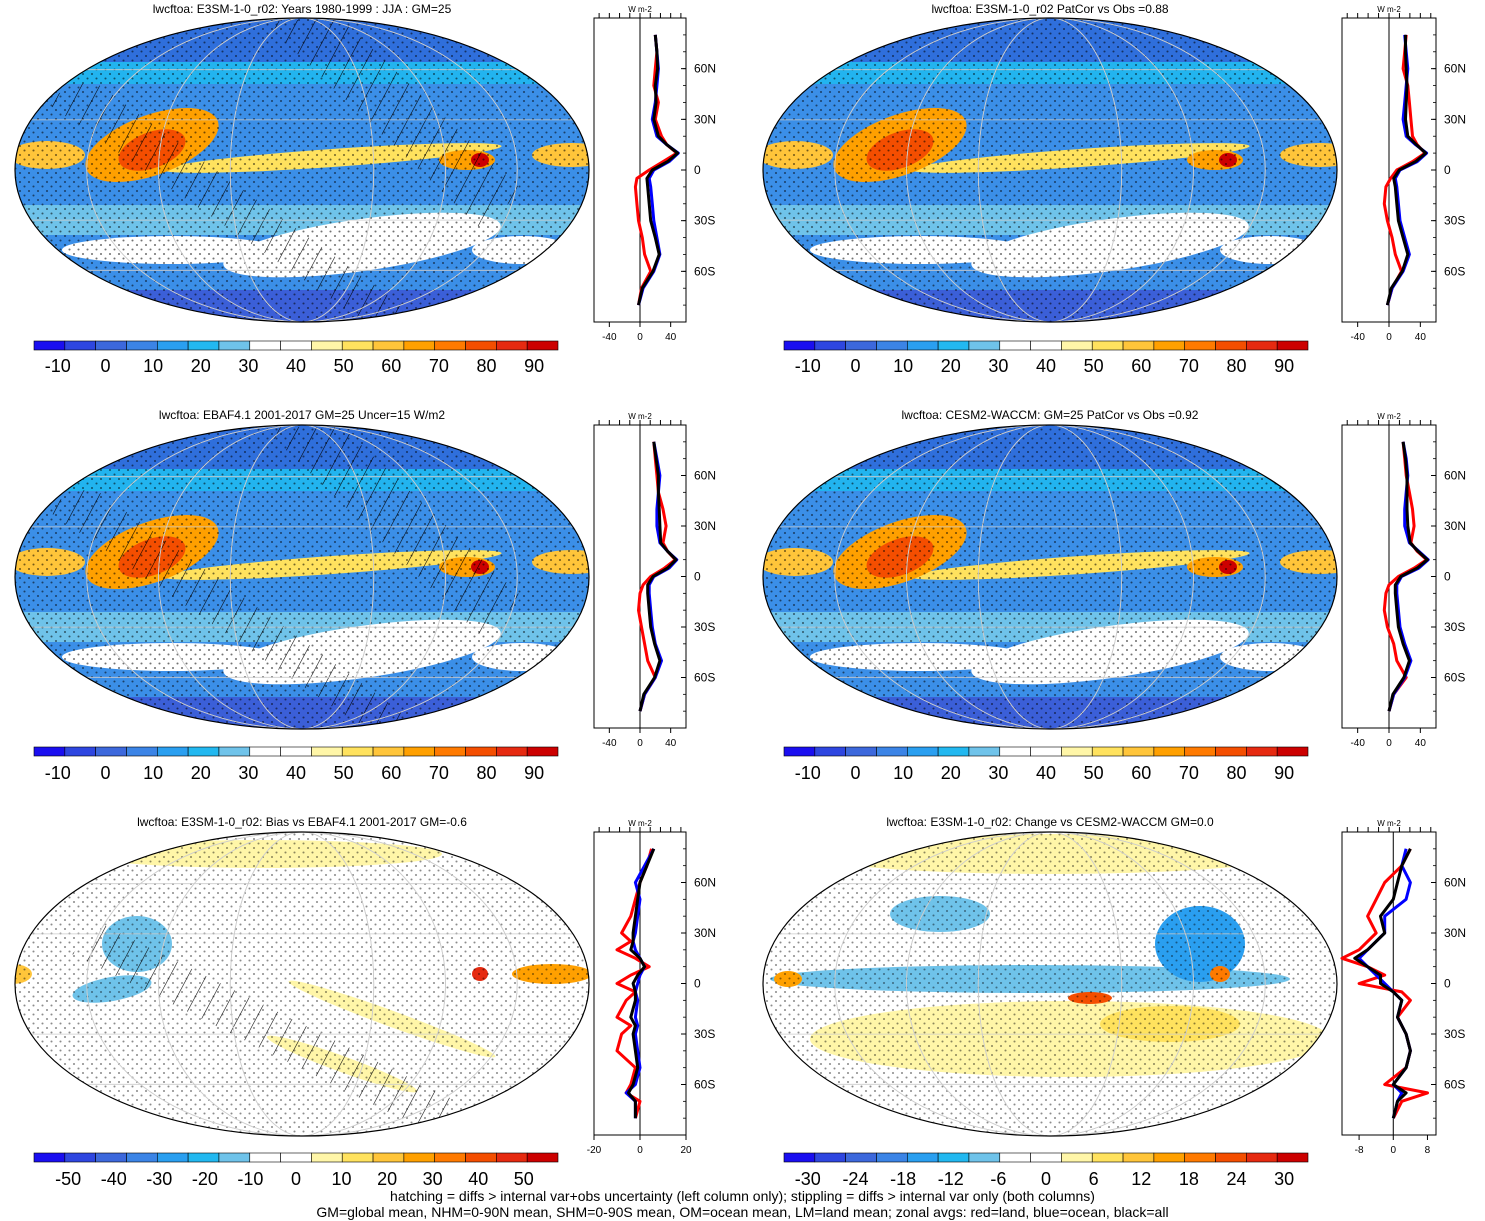 Image resolution: width=1485 pixels, height=1221 pixels. What do you see at coordinates (951, 773) in the screenshot?
I see `colorbar-tick-label: 20` at bounding box center [951, 773].